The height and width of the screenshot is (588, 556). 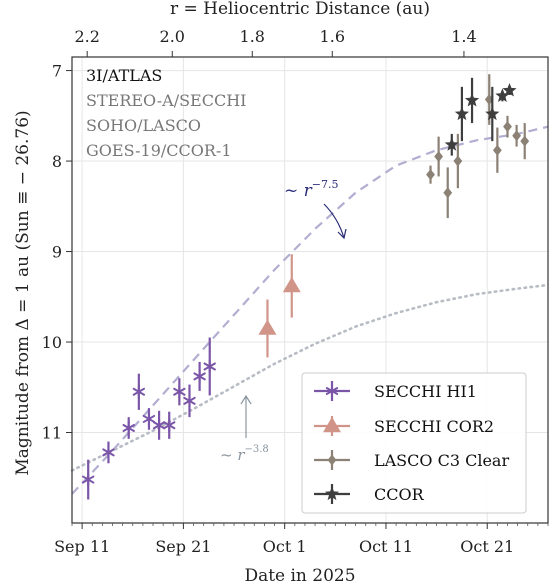 What do you see at coordinates (399, 494) in the screenshot?
I see `legend-label-ccor: CCOR` at bounding box center [399, 494].